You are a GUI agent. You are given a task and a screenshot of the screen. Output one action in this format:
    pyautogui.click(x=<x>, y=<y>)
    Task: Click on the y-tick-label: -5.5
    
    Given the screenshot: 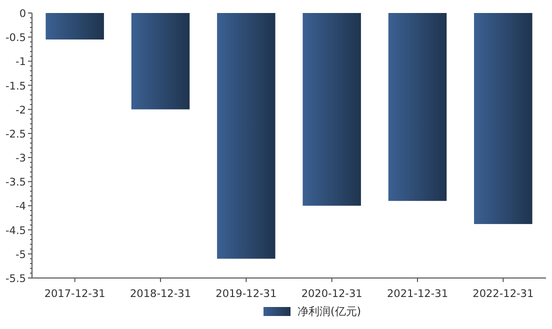 What is the action you would take?
    pyautogui.click(x=16, y=279)
    